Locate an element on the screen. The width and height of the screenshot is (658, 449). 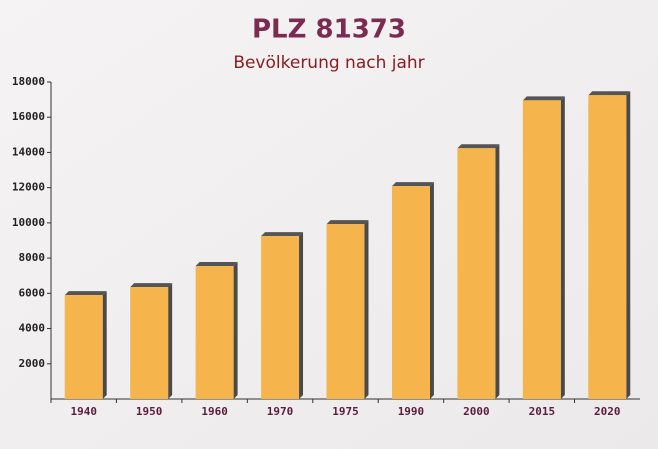
x-tick-label: 1970 is located at coordinates (280, 411).